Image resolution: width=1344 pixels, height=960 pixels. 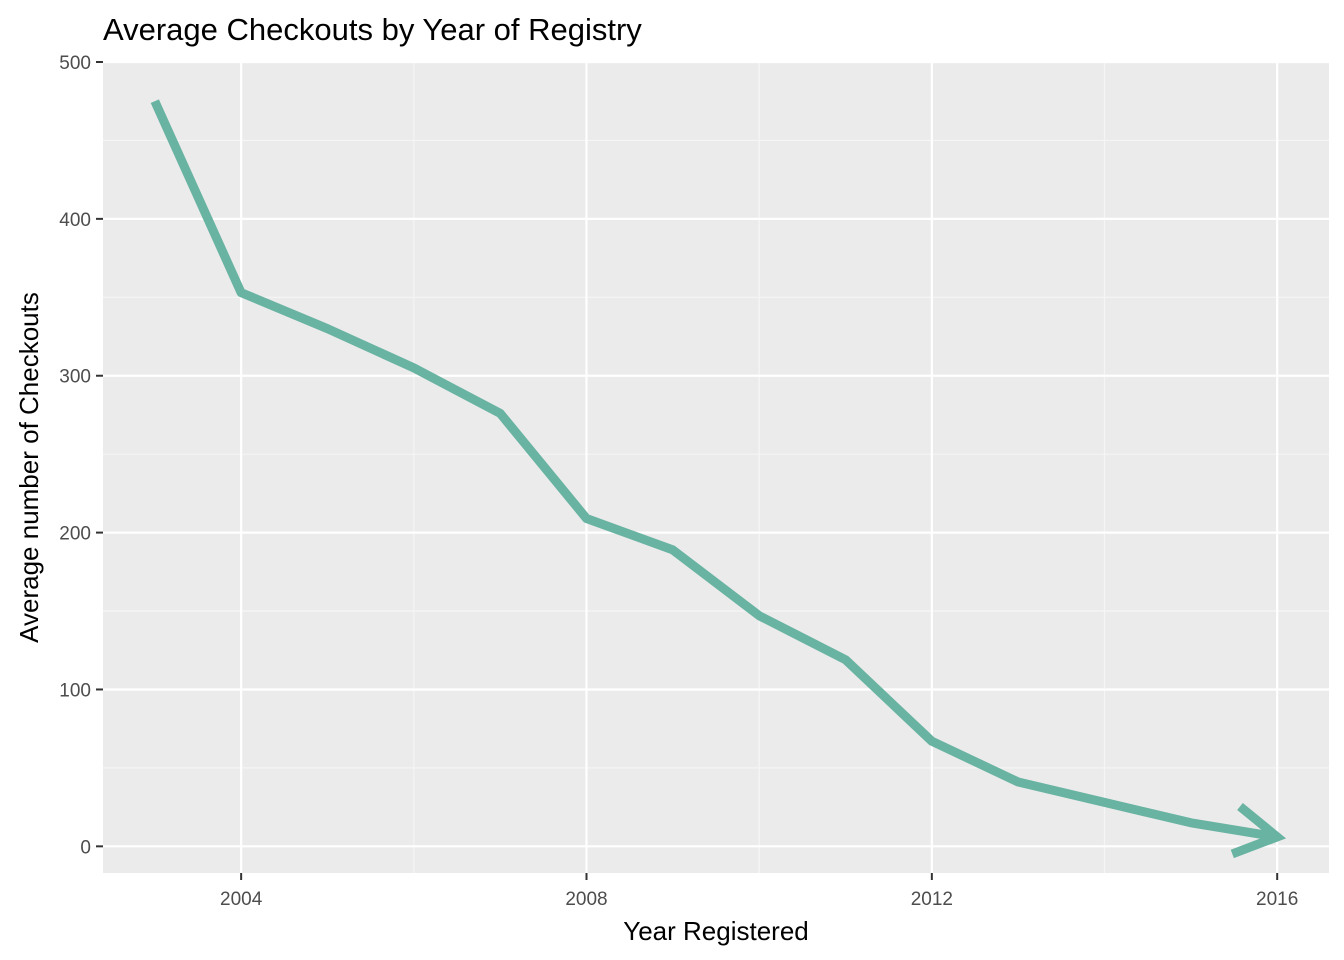 What do you see at coordinates (75, 690) in the screenshot?
I see `y-tick-label: 100` at bounding box center [75, 690].